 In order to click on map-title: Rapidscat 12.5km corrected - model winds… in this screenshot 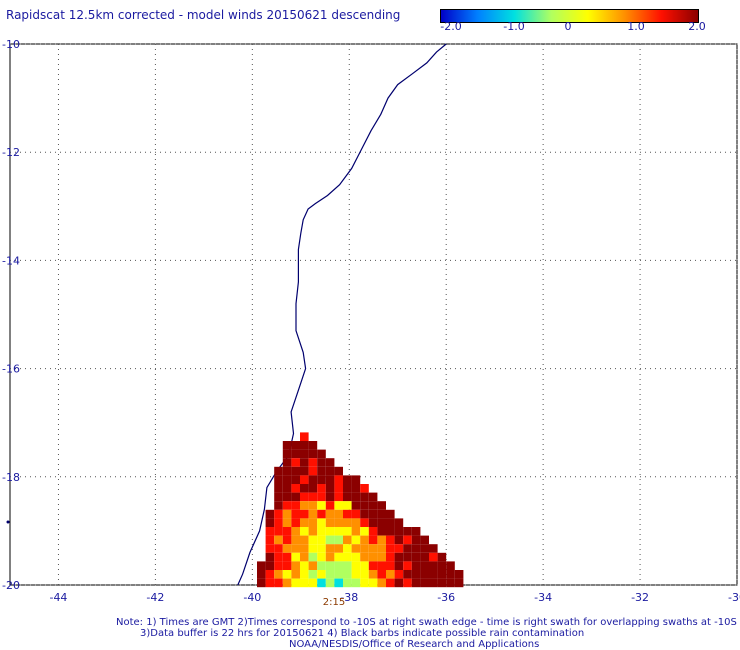, I will do `click(203, 15)`.